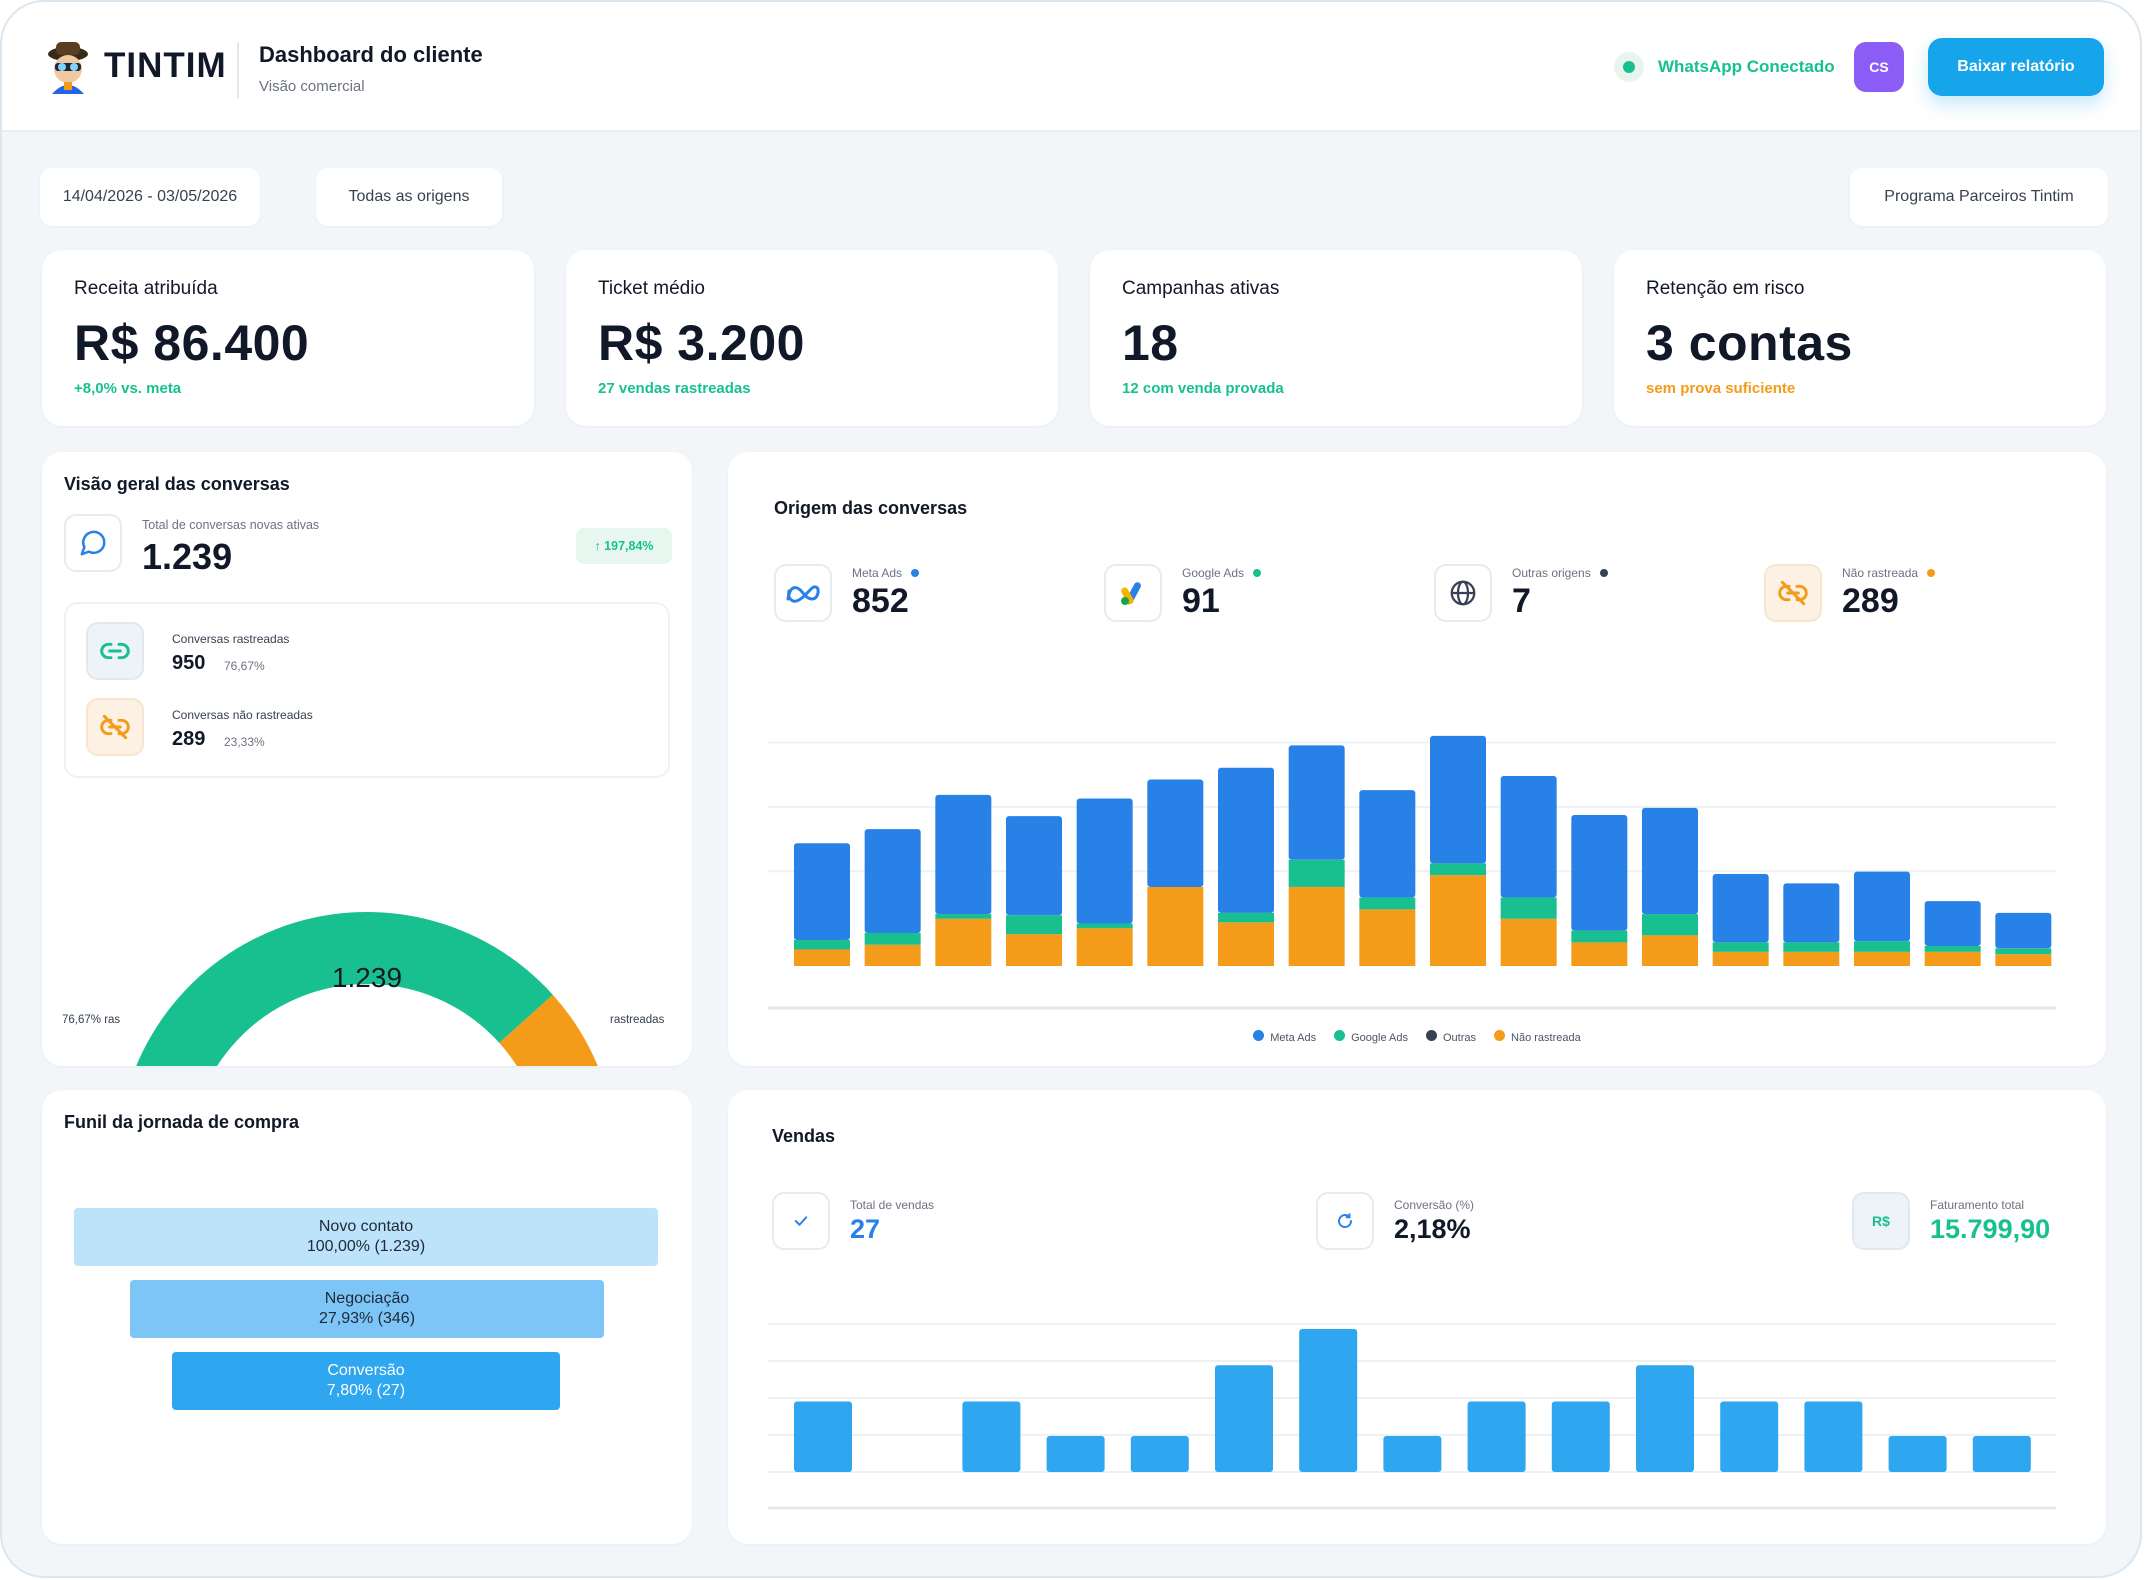 The width and height of the screenshot is (2144, 1580). What do you see at coordinates (1931, 573) in the screenshot?
I see `untracked-dot-icon` at bounding box center [1931, 573].